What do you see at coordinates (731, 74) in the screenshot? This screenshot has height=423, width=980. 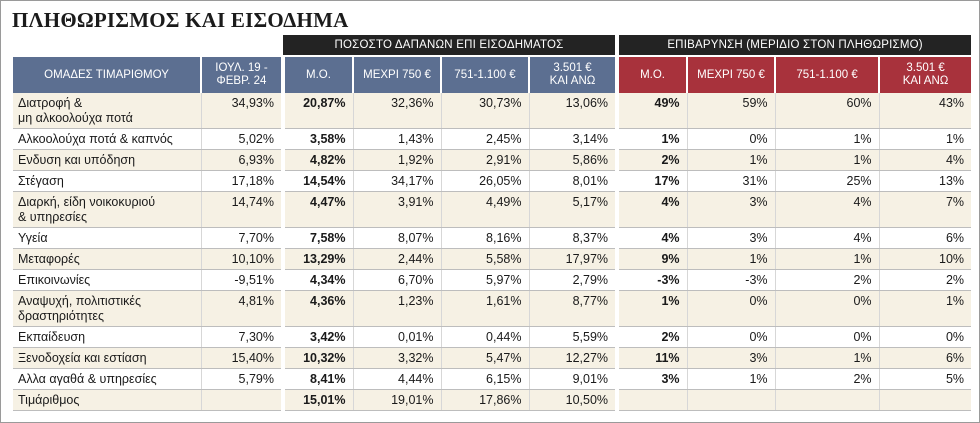 I see `column-header-7: ΜΕΧΡΙ 750 €` at bounding box center [731, 74].